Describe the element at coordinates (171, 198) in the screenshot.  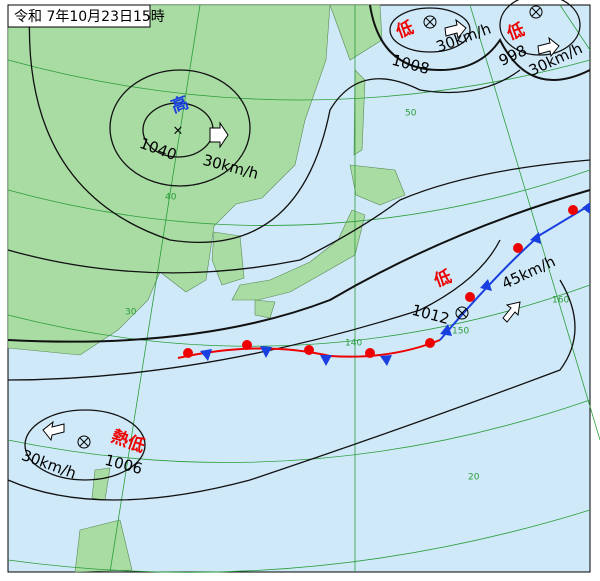
I see `grid-label: 40` at that location.